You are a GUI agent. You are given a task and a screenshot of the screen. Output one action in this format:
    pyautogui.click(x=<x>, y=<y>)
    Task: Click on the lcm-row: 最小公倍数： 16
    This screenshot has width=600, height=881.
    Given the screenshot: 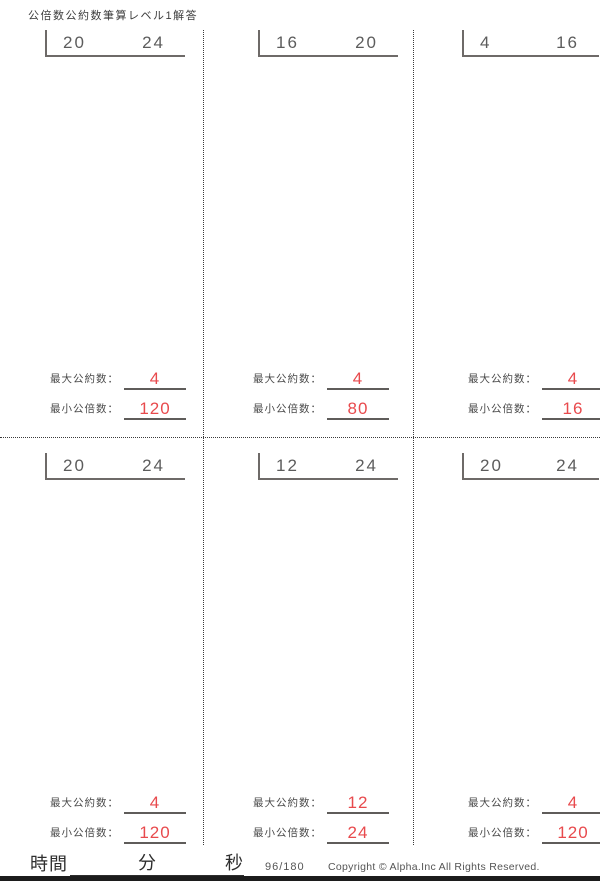 What is the action you would take?
    pyautogui.click(x=534, y=405)
    